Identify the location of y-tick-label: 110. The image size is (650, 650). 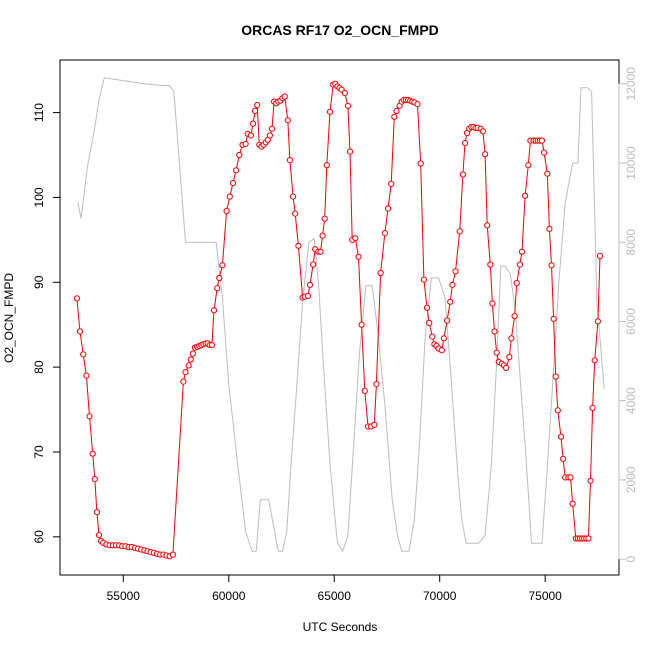
(39, 112).